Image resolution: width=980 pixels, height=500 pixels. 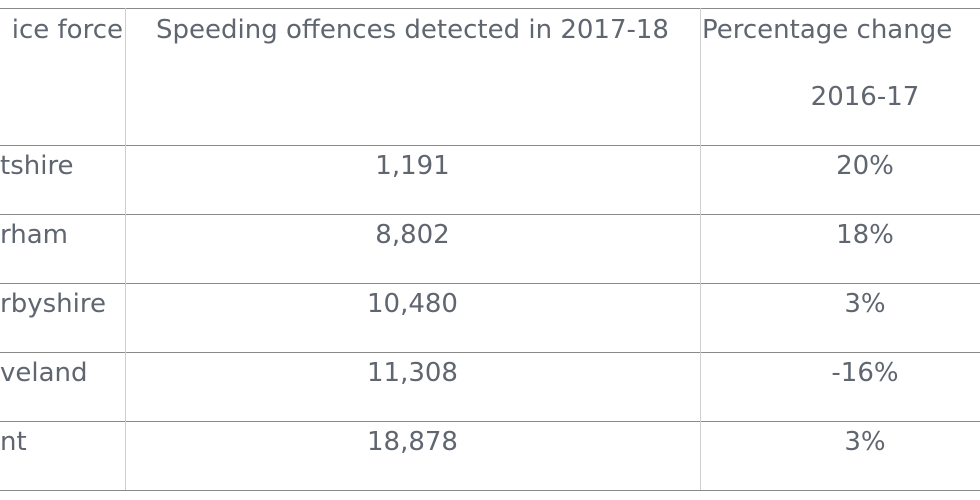 What do you see at coordinates (44, 373) in the screenshot?
I see `table-cell: veland` at bounding box center [44, 373].